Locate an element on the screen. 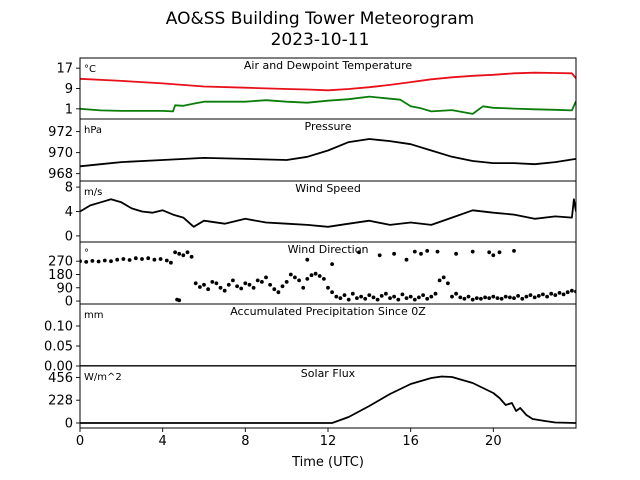 The width and height of the screenshot is (640, 480). x-tick-label-3: 12 is located at coordinates (328, 441).